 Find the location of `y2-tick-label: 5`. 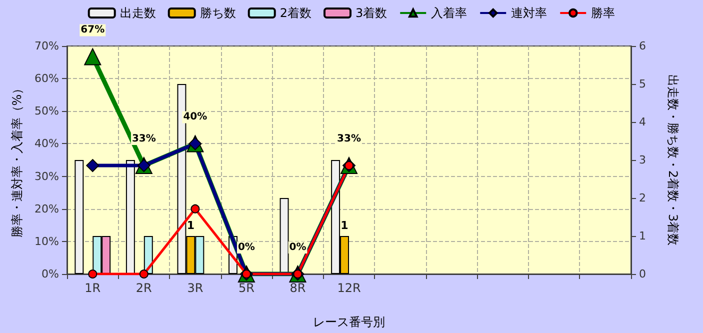

y2-tick-label: 5 is located at coordinates (642, 84).